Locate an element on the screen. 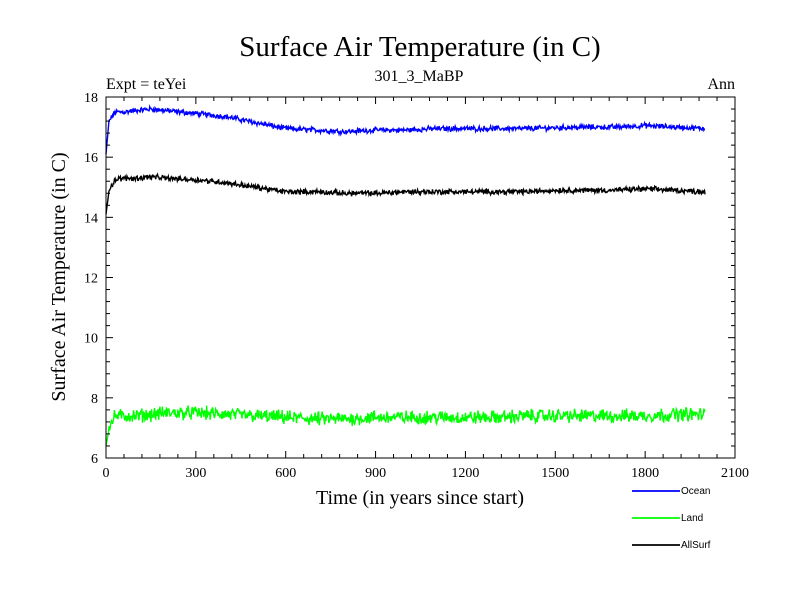  y-tick-label: 16 is located at coordinates (91, 158).